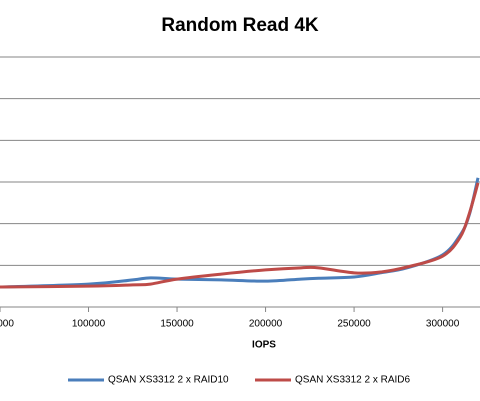 The width and height of the screenshot is (480, 401). I want to click on x-axis-label: IOPS, so click(264, 345).